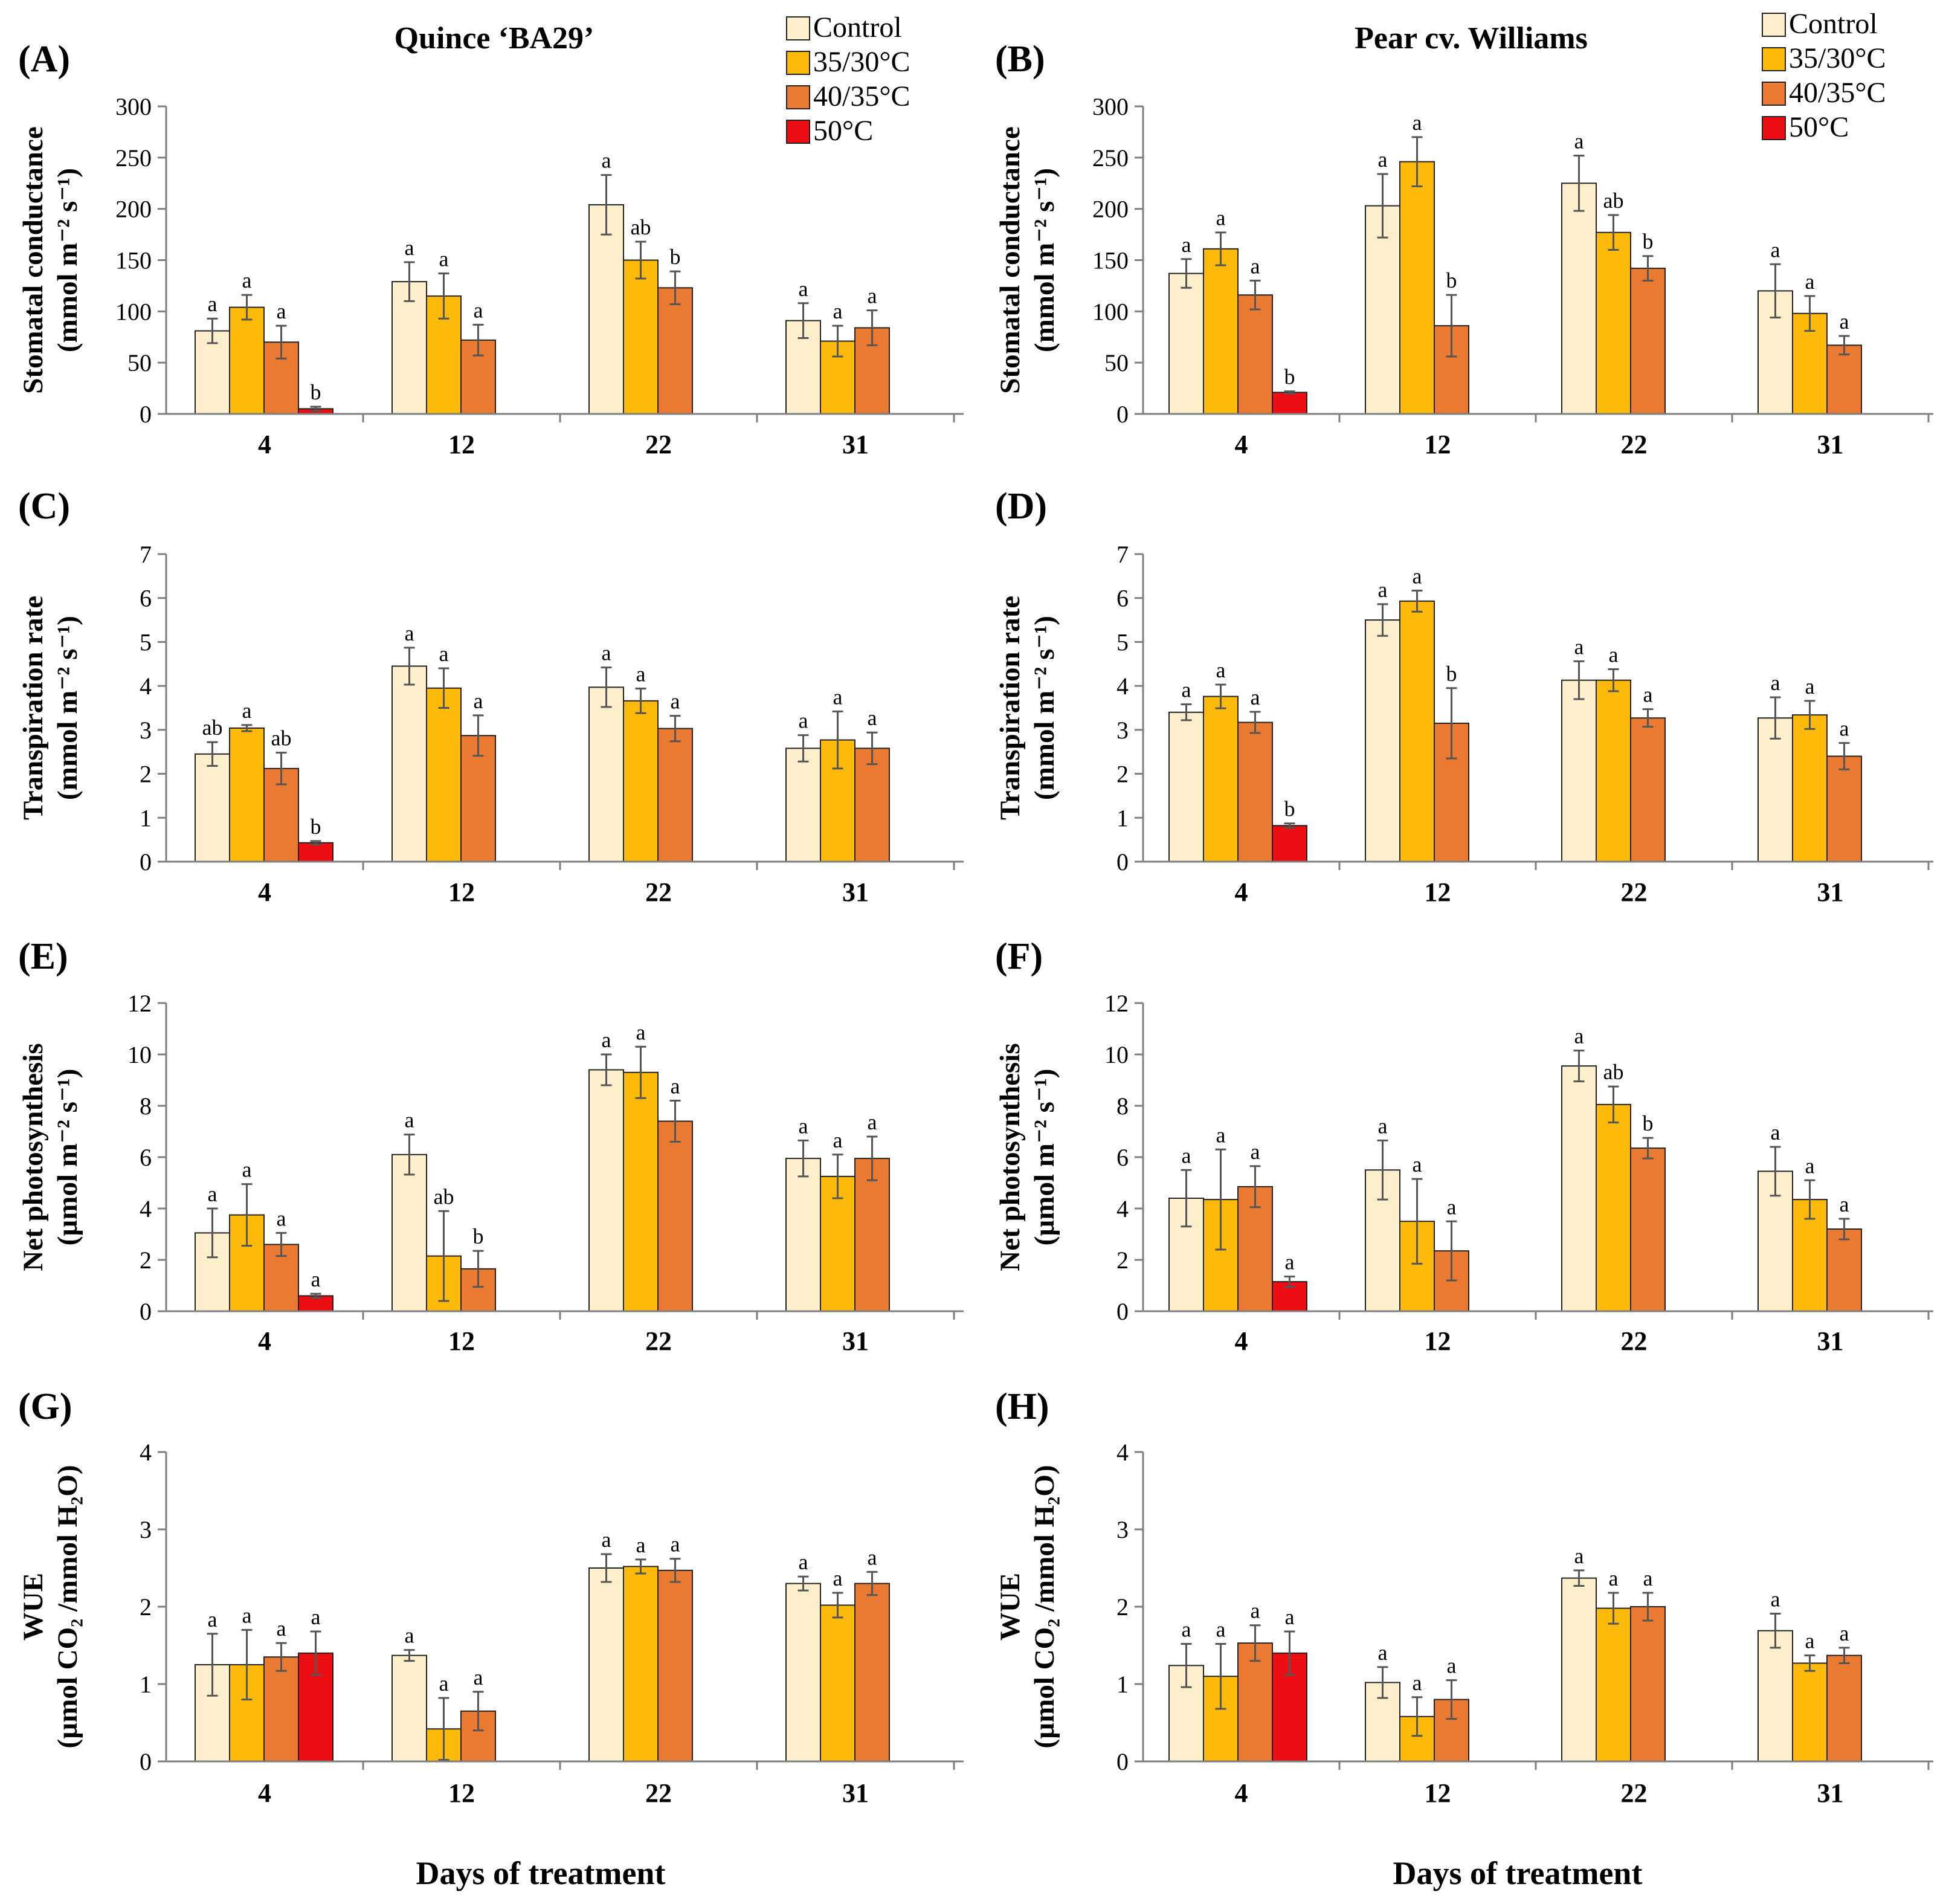  What do you see at coordinates (1837, 58) in the screenshot?
I see `legend-label: 35/30°C` at bounding box center [1837, 58].